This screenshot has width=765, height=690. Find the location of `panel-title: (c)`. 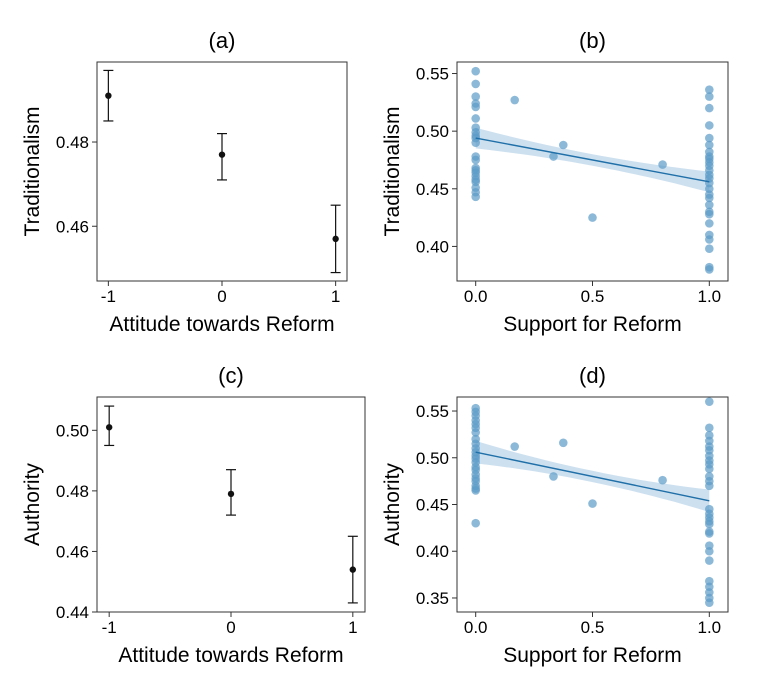

panel-title: (c) is located at coordinates (231, 375).